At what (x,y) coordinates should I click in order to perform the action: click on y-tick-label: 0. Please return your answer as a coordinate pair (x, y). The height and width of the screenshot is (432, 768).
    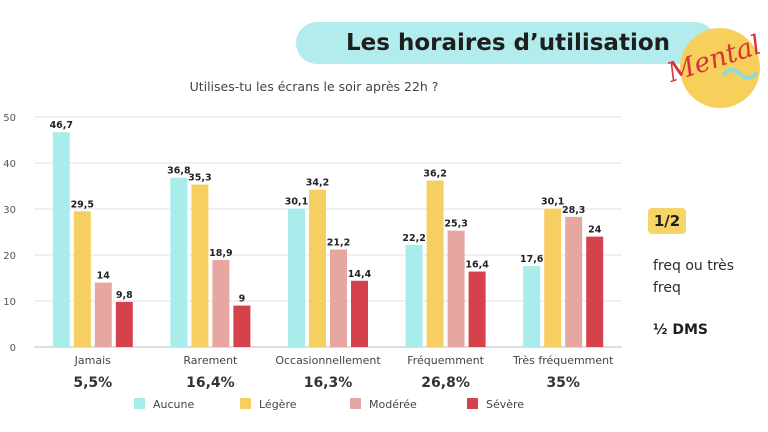
    Looking at the image, I should click on (13, 348).